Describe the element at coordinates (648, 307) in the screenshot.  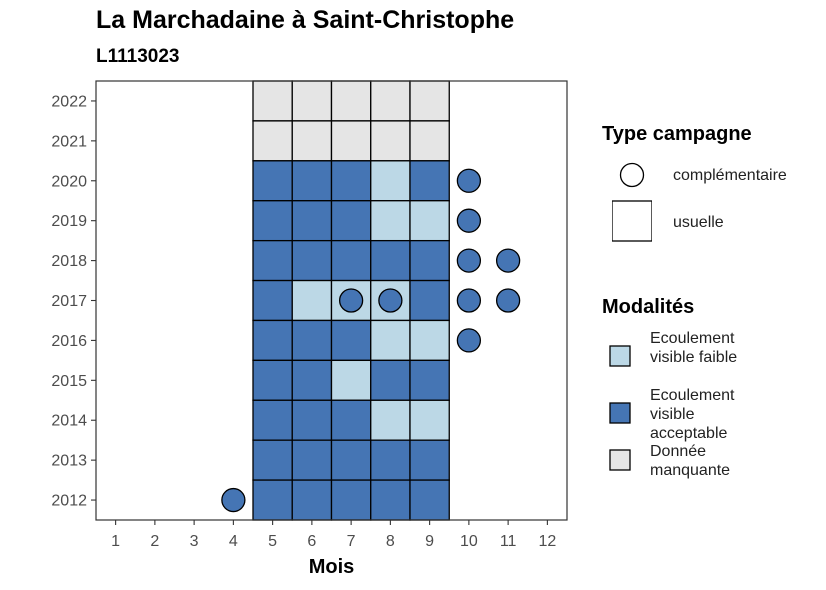
I see `legend-modalites-title: Modalités` at that location.